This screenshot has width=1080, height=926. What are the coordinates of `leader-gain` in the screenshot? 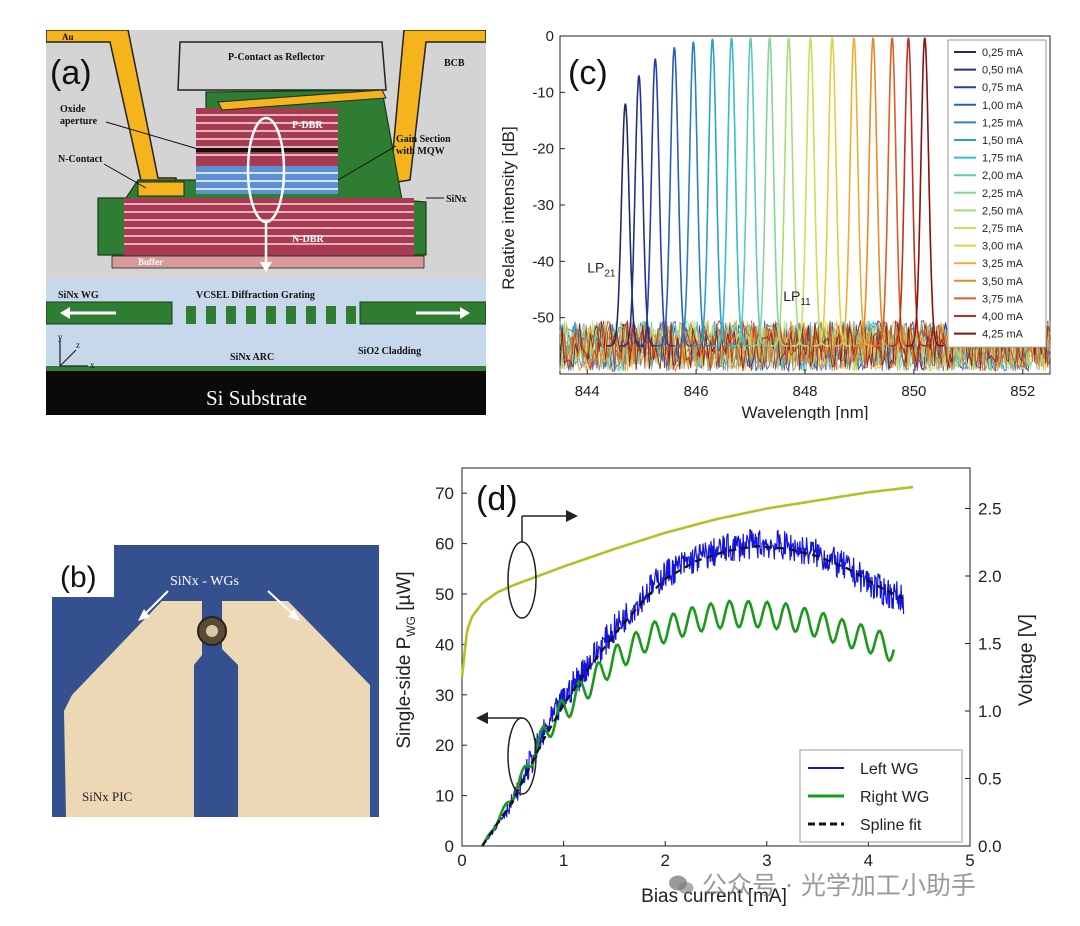 It's located at (367, 163).